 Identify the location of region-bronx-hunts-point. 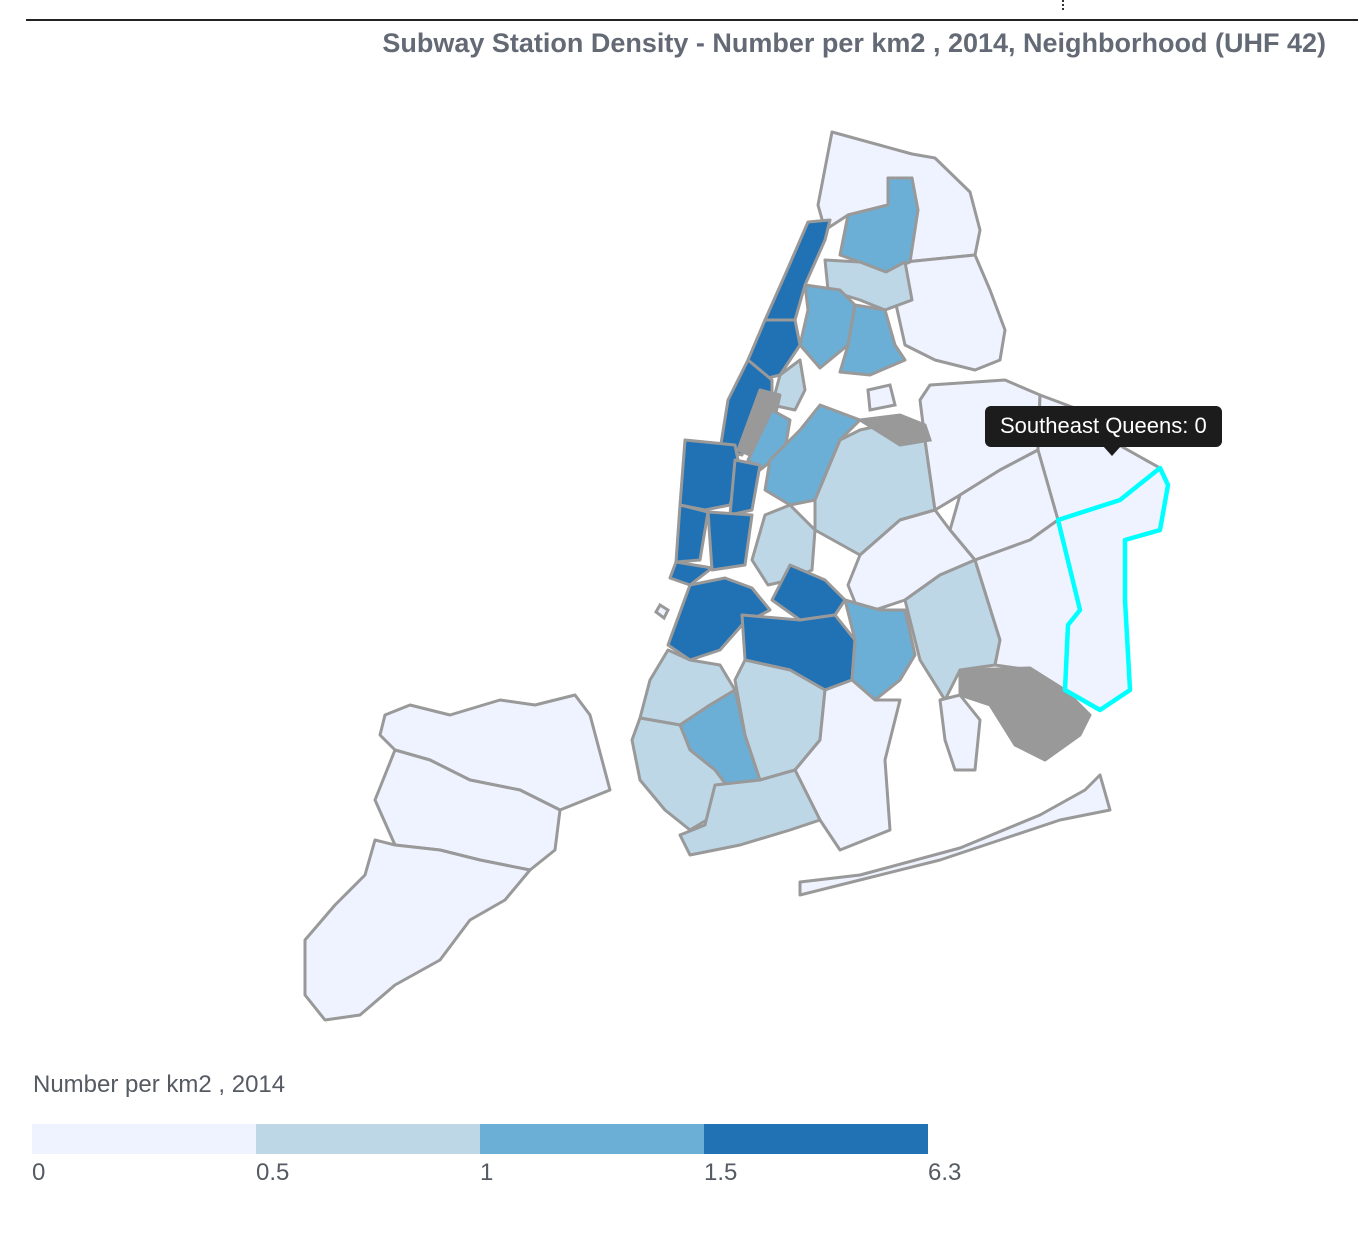
(872, 340).